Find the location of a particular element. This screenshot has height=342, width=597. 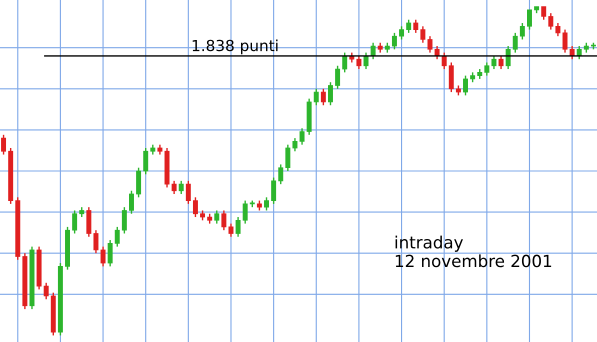

ref-line-label: 1.838 punti is located at coordinates (235, 46).